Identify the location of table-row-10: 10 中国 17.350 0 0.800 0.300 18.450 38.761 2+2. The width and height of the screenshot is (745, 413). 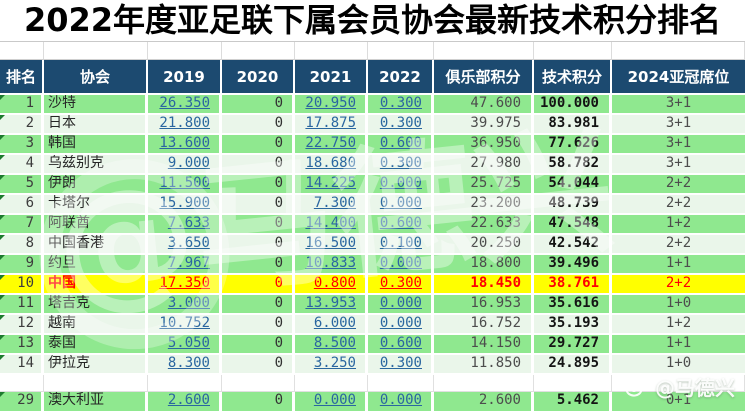
(372, 285).